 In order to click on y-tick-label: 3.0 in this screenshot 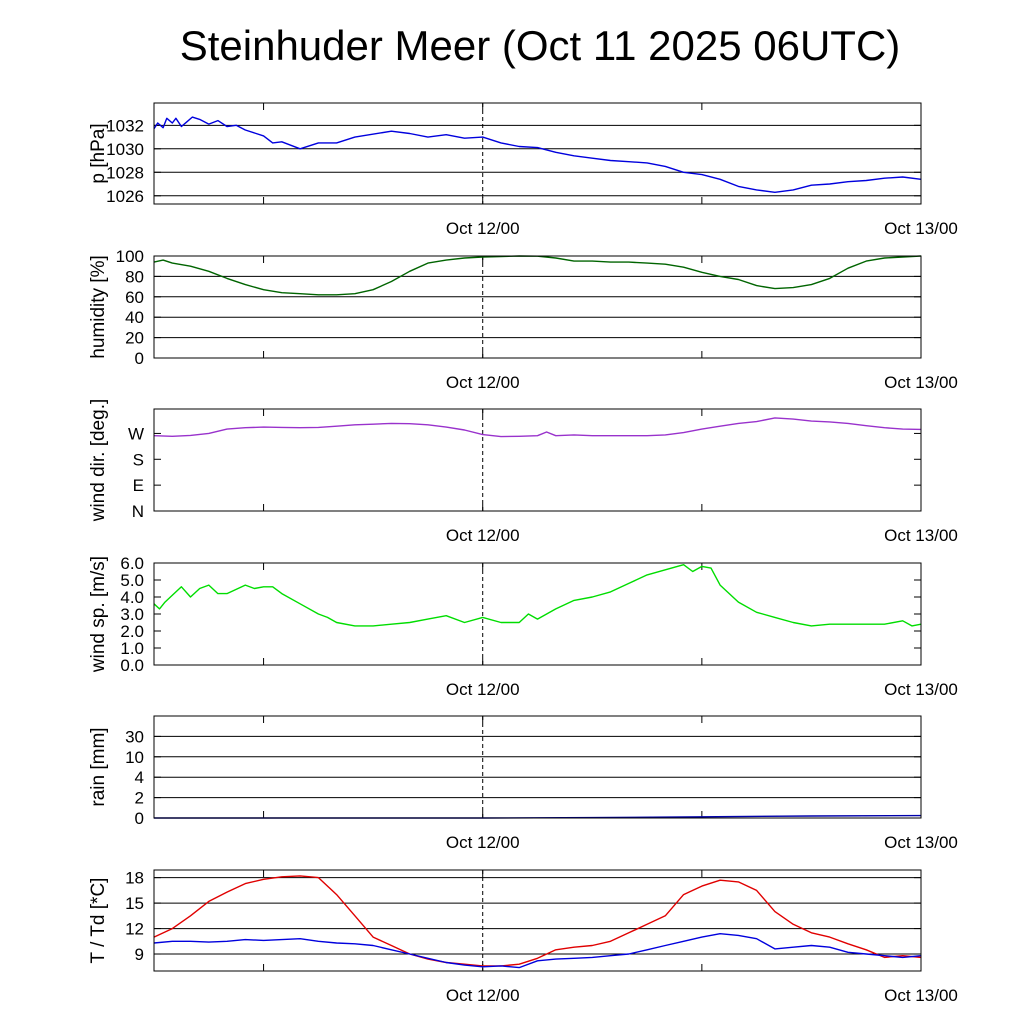, I will do `click(132, 614)`.